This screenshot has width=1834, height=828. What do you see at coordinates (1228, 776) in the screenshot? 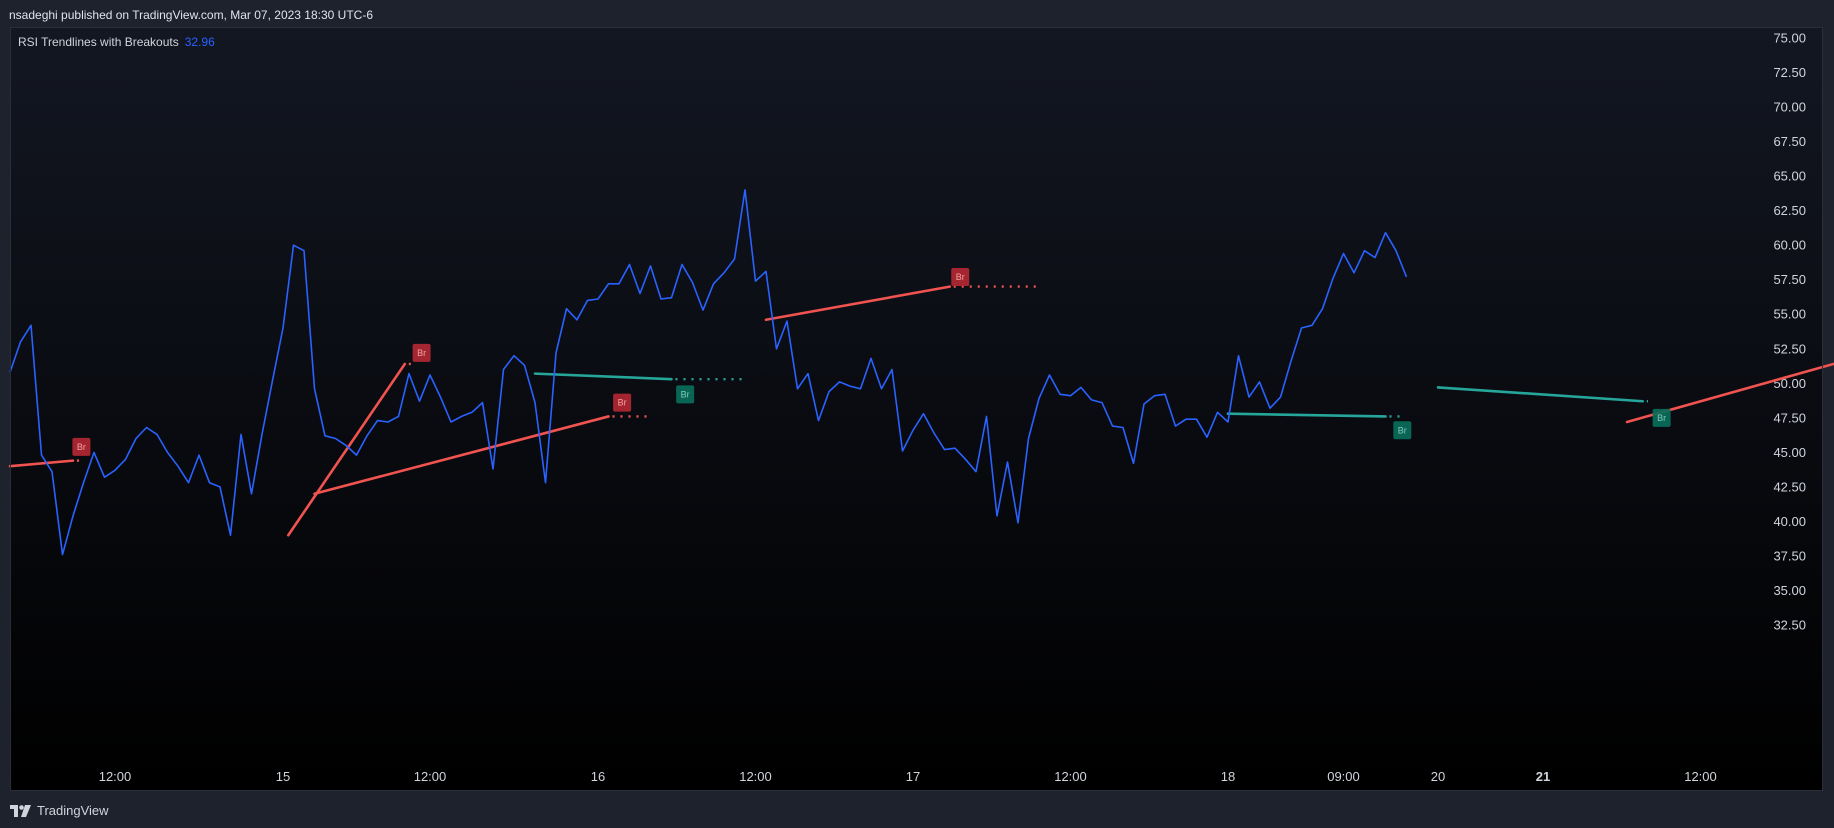
I see `x-tick-label: 18` at bounding box center [1228, 776].